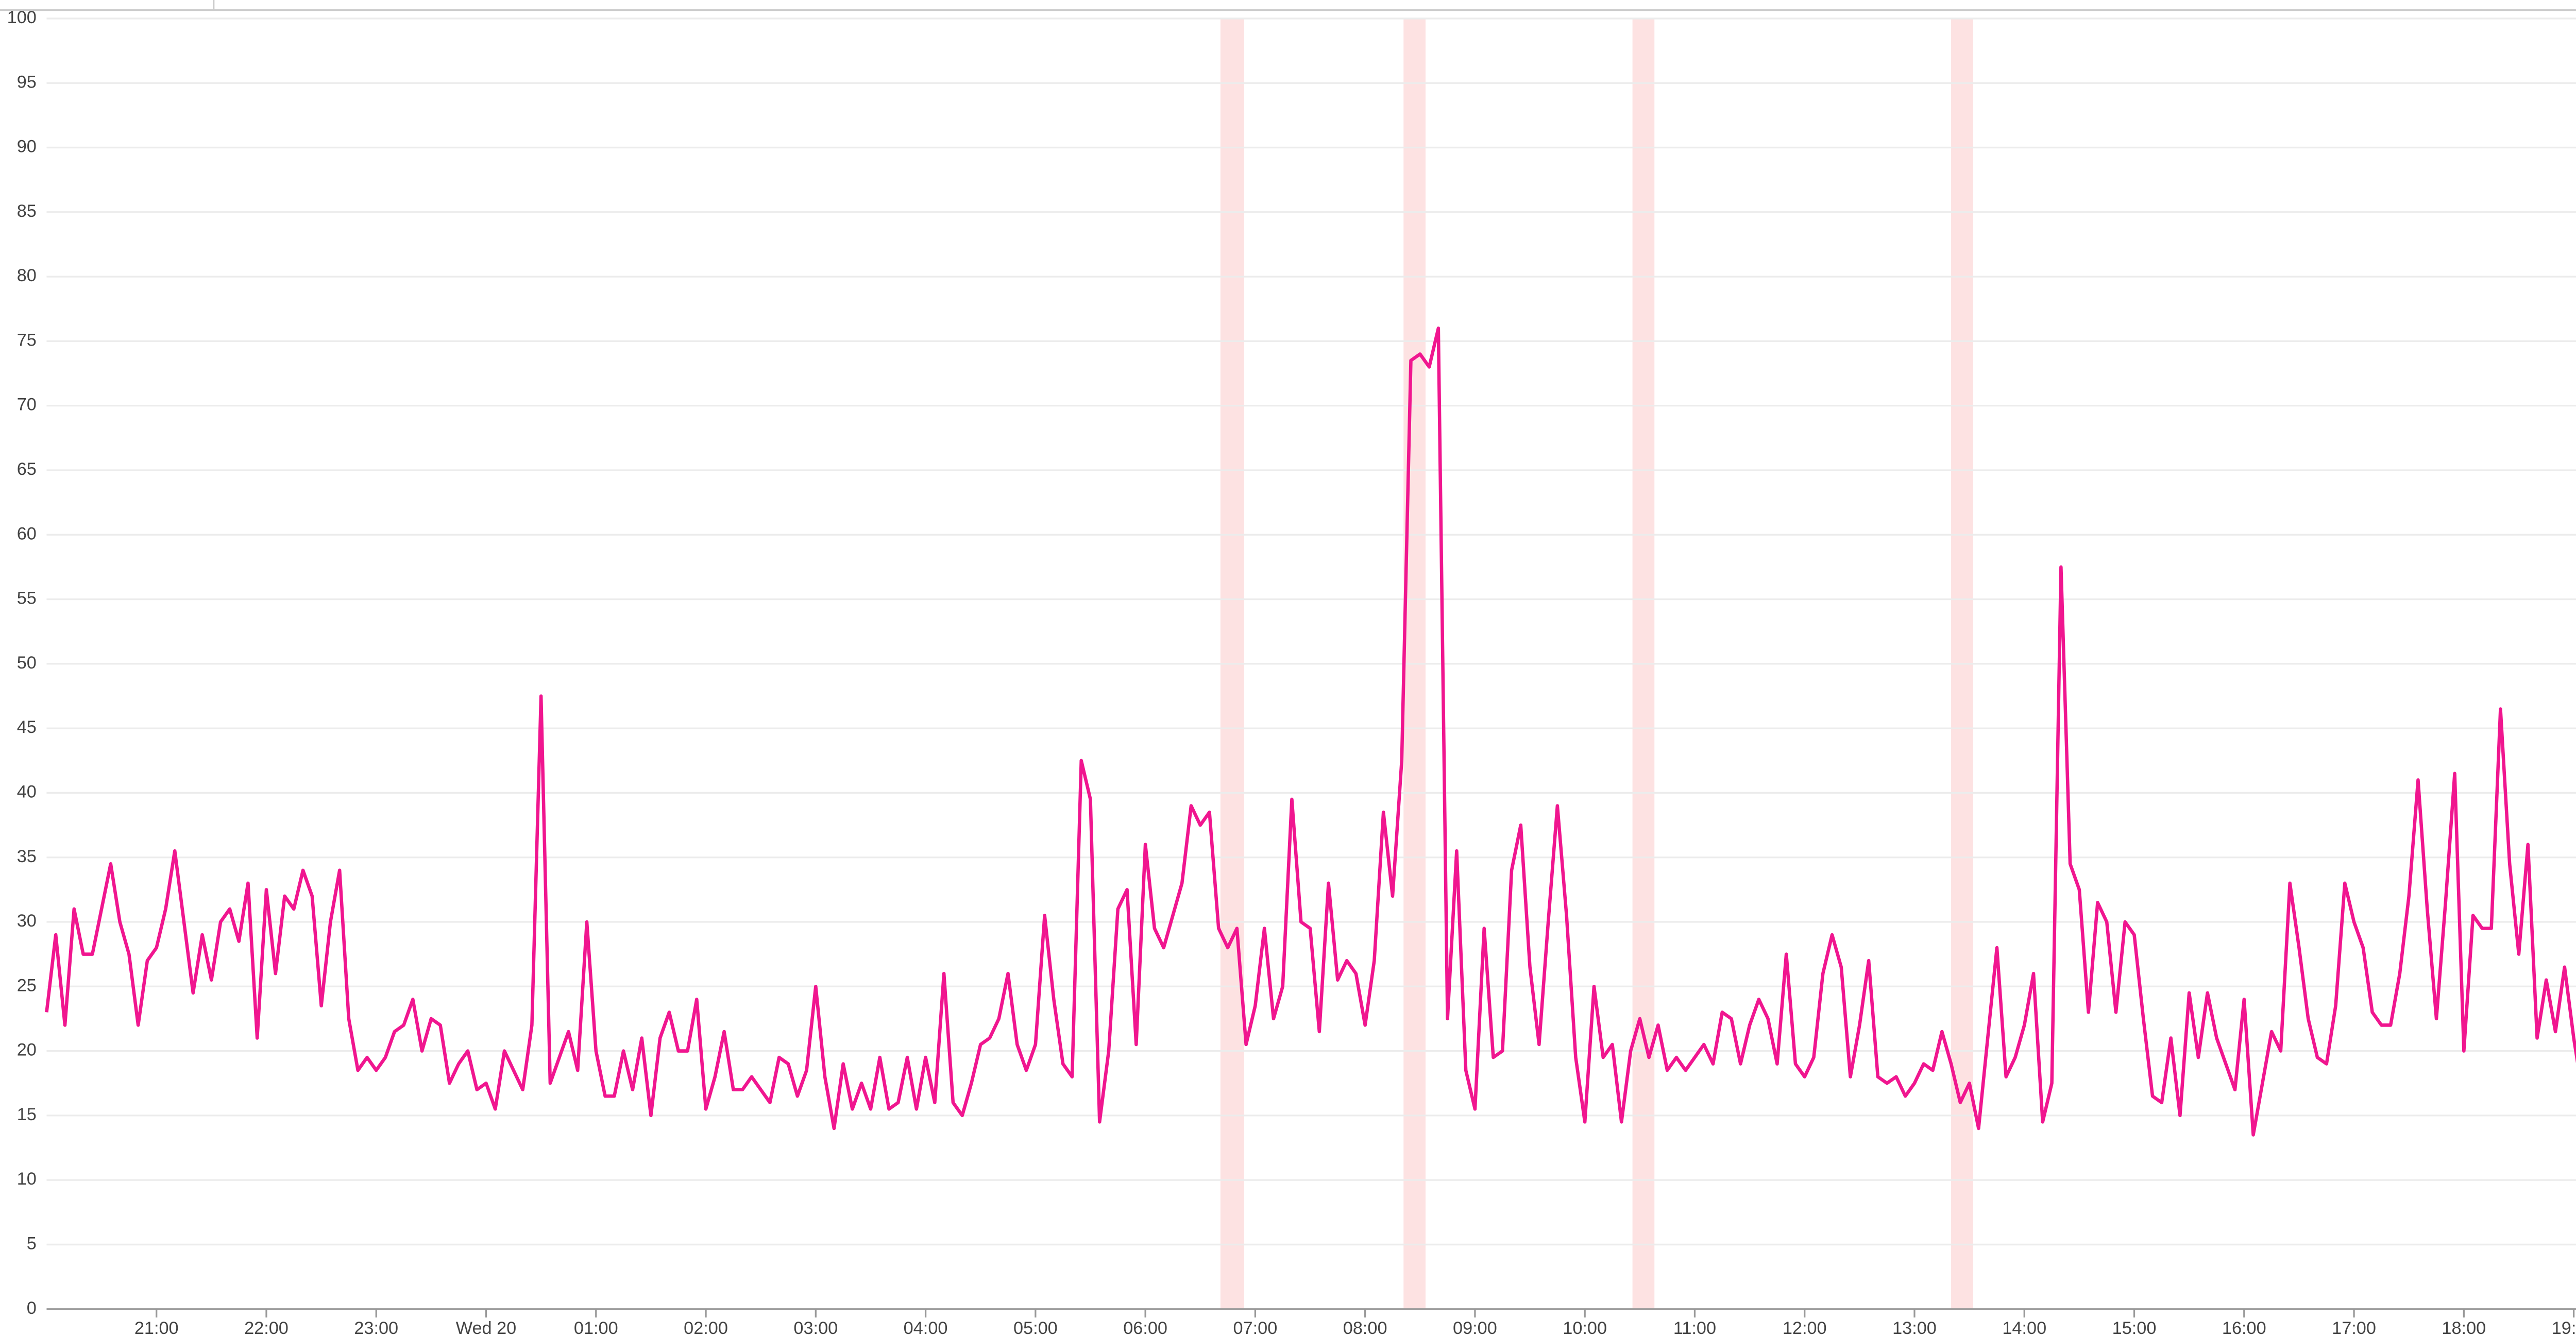  Describe the element at coordinates (27, 275) in the screenshot. I see `y-tick-label: 80` at that location.